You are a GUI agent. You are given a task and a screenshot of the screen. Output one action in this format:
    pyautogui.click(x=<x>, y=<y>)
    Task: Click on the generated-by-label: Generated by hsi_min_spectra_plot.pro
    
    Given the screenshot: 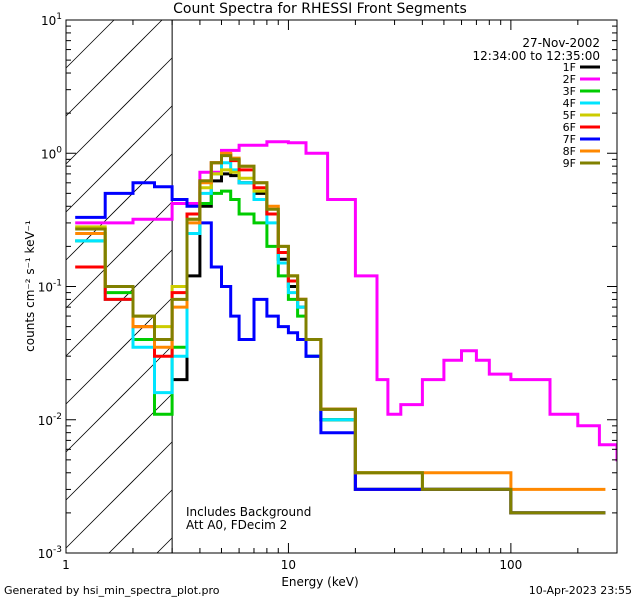 What is the action you would take?
    pyautogui.click(x=112, y=590)
    